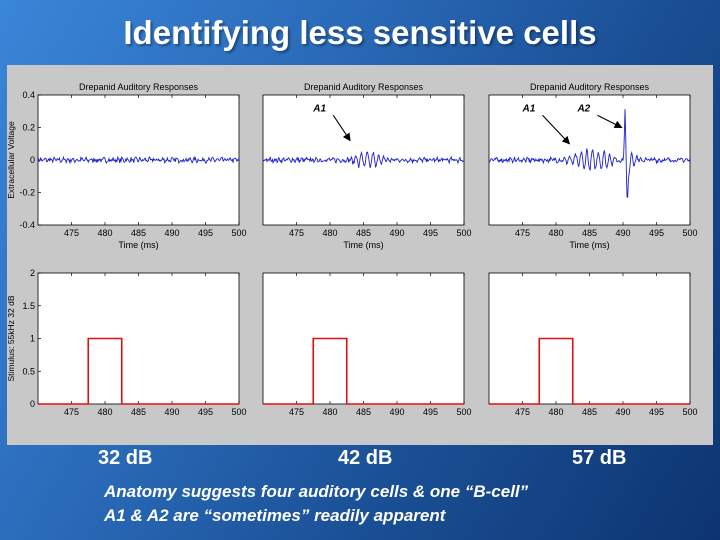  Describe the element at coordinates (599, 458) in the screenshot. I see `db-label-57: 57 dB` at that location.